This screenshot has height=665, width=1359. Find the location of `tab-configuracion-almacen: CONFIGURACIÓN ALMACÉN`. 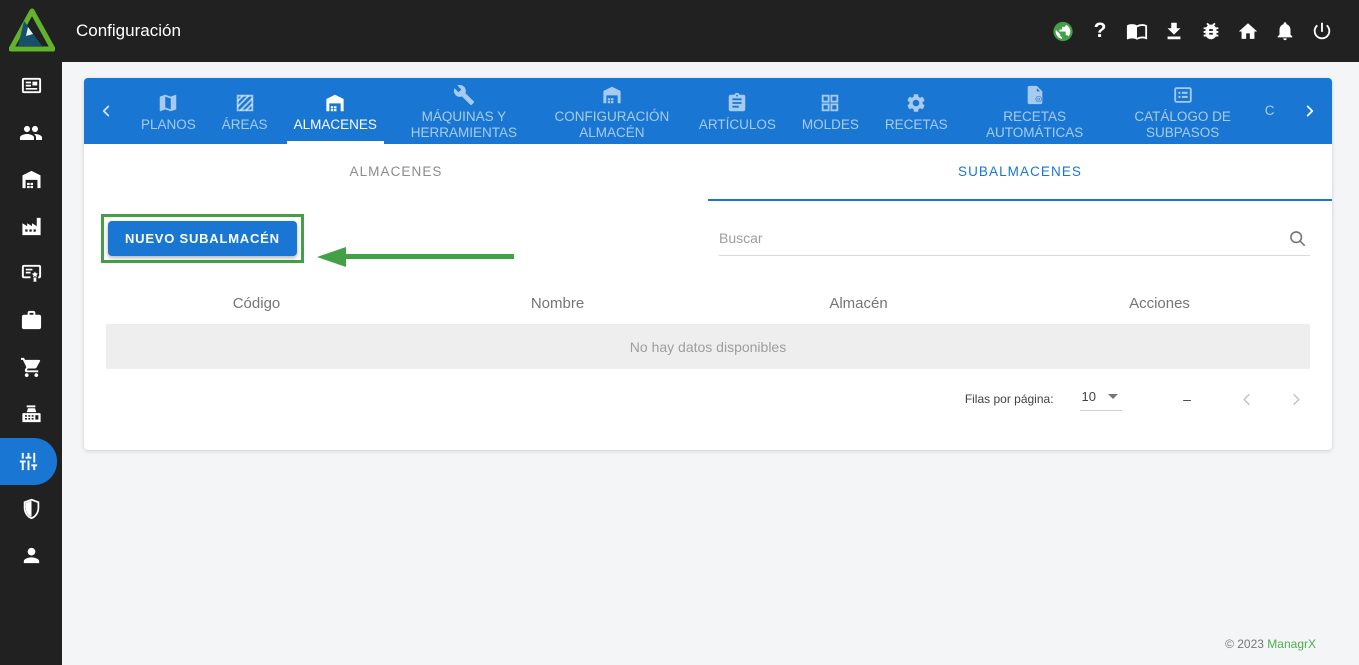

tab-configuracion-almacen: CONFIGURACIÓN ALMACÉN is located at coordinates (612, 111).